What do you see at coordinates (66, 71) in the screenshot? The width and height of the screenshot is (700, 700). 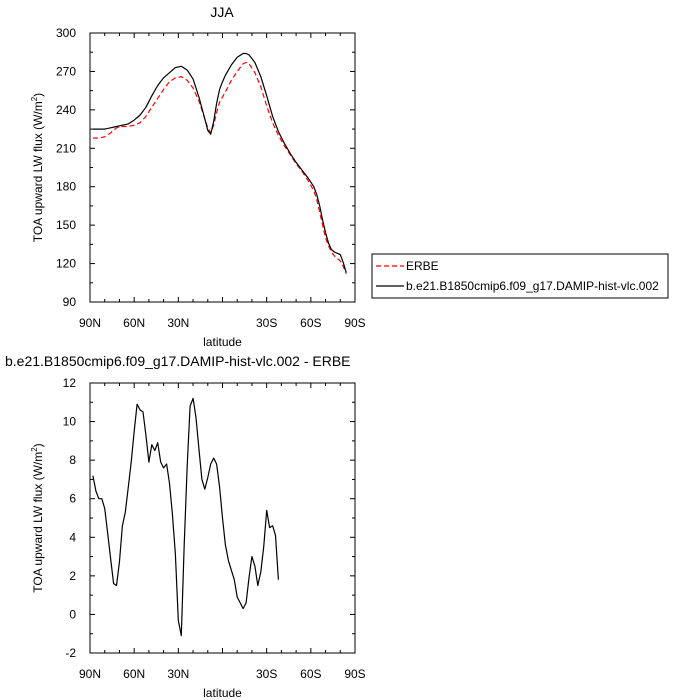 I see `y-tick-label: 270` at bounding box center [66, 71].